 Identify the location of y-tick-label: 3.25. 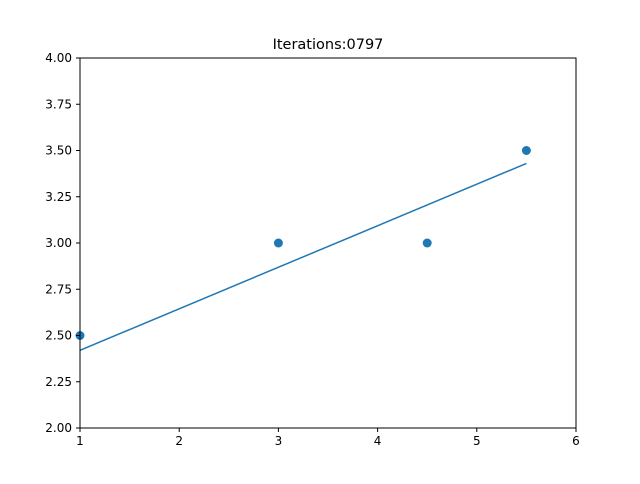
(58, 197).